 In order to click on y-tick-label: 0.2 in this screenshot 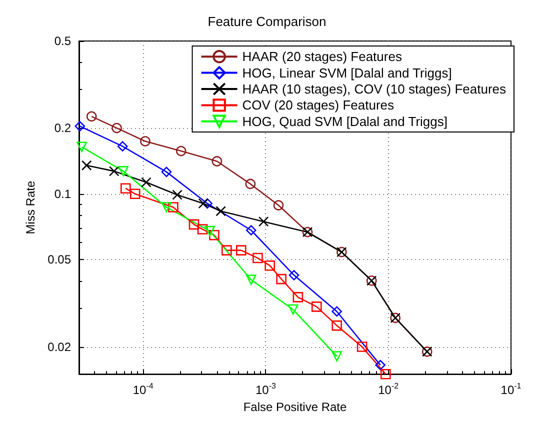, I will do `click(63, 128)`.